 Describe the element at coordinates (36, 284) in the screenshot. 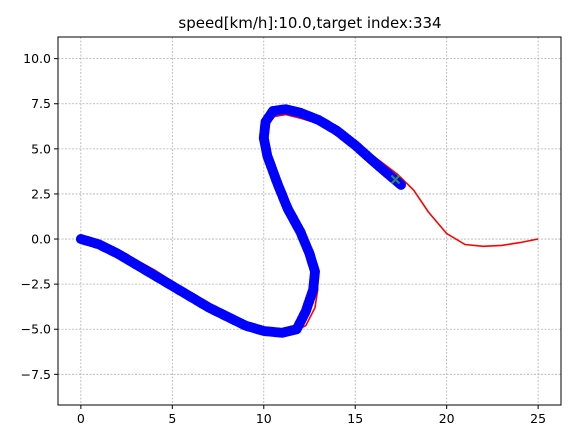

I see `y-tick-label: −2.5` at that location.